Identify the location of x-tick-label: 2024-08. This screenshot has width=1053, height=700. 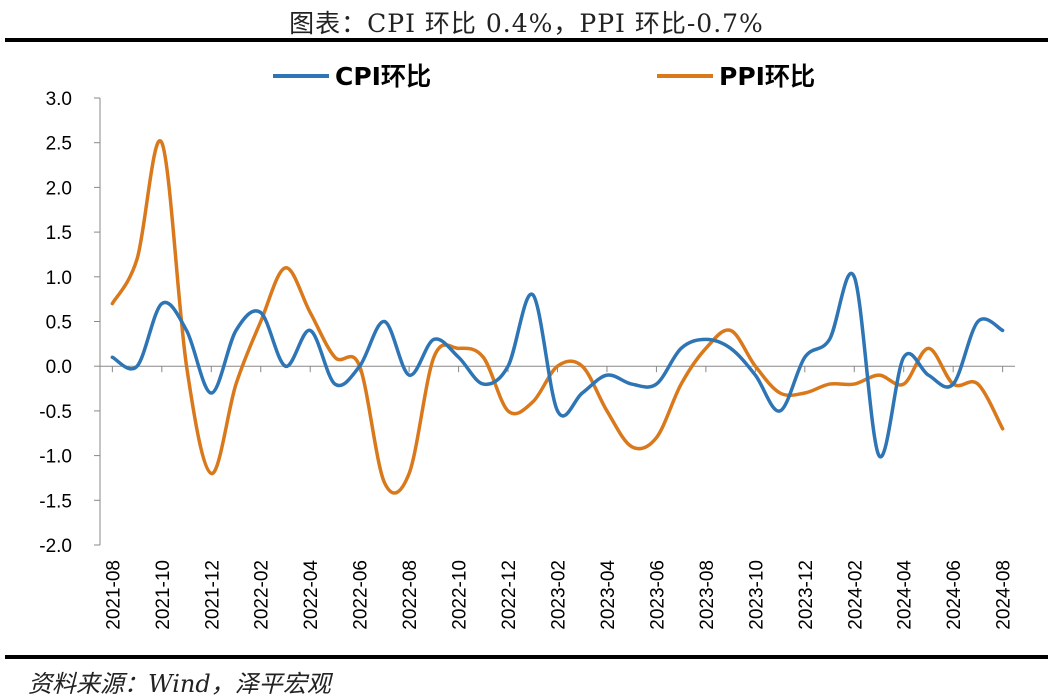
(1004, 595).